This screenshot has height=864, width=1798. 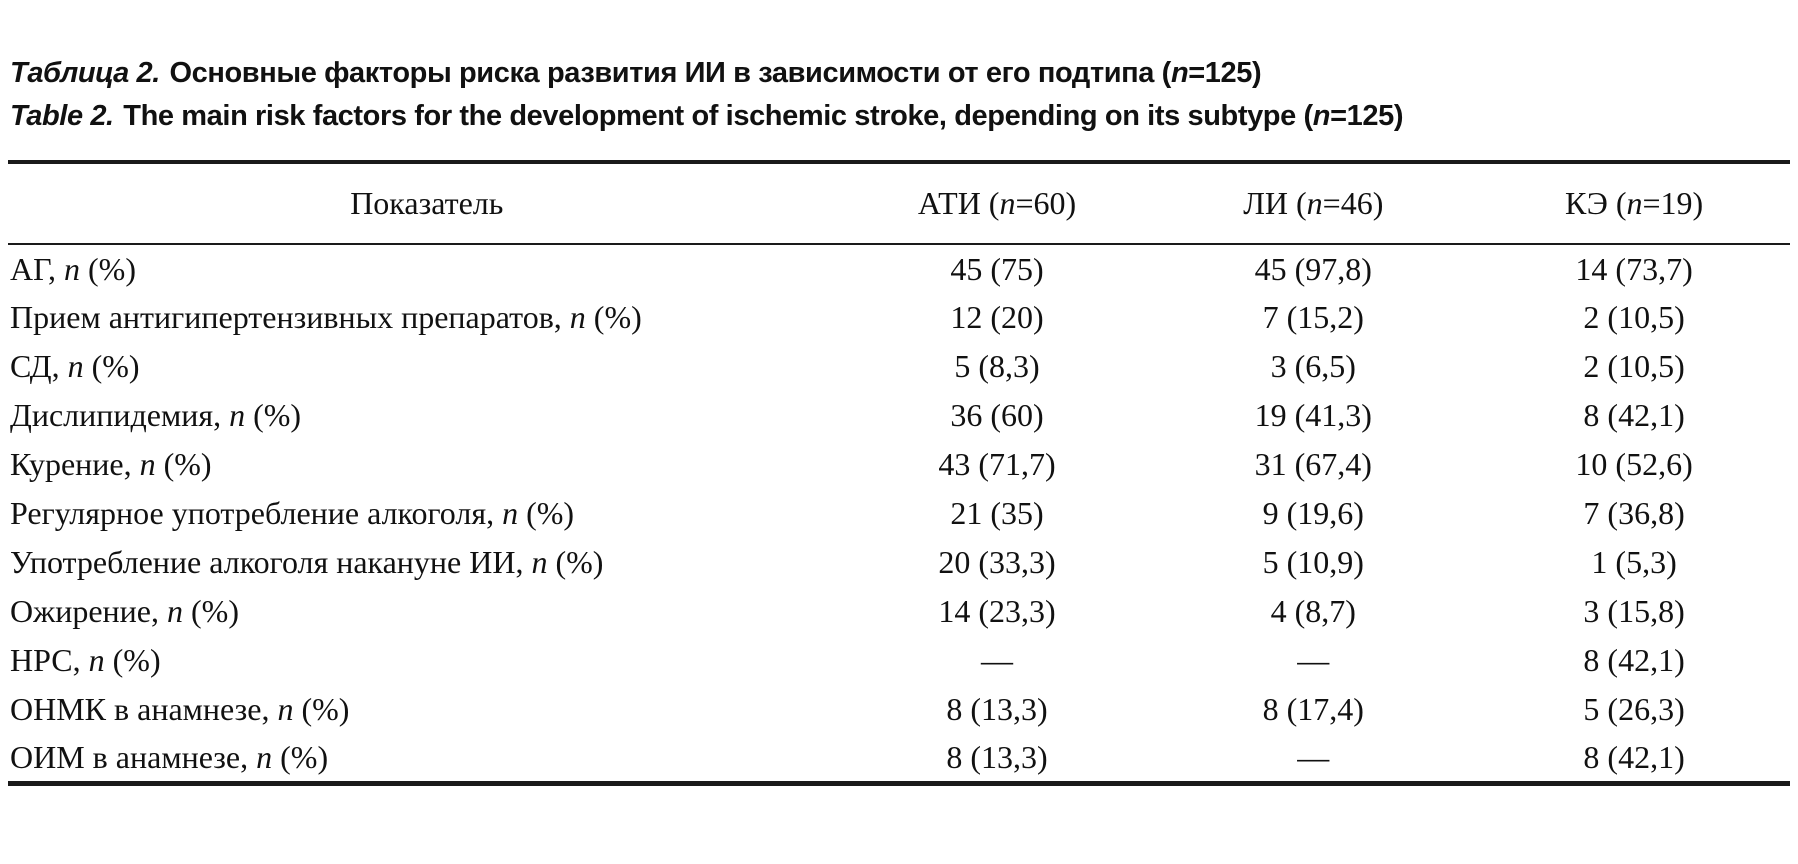 I want to click on column-header-li-tail: =46), so click(x=1353, y=203).